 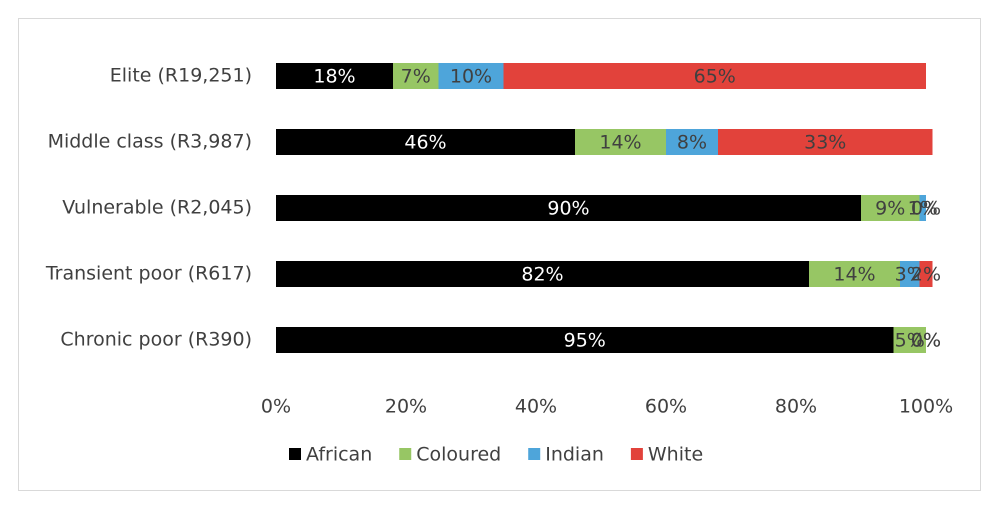 I want to click on legend-label: Coloured, so click(x=458, y=455).